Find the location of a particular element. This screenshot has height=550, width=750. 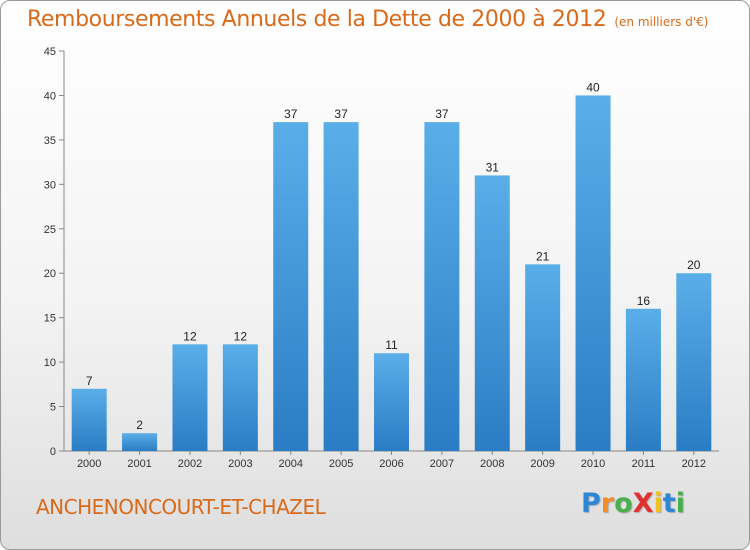

bar-2005 is located at coordinates (341, 286).